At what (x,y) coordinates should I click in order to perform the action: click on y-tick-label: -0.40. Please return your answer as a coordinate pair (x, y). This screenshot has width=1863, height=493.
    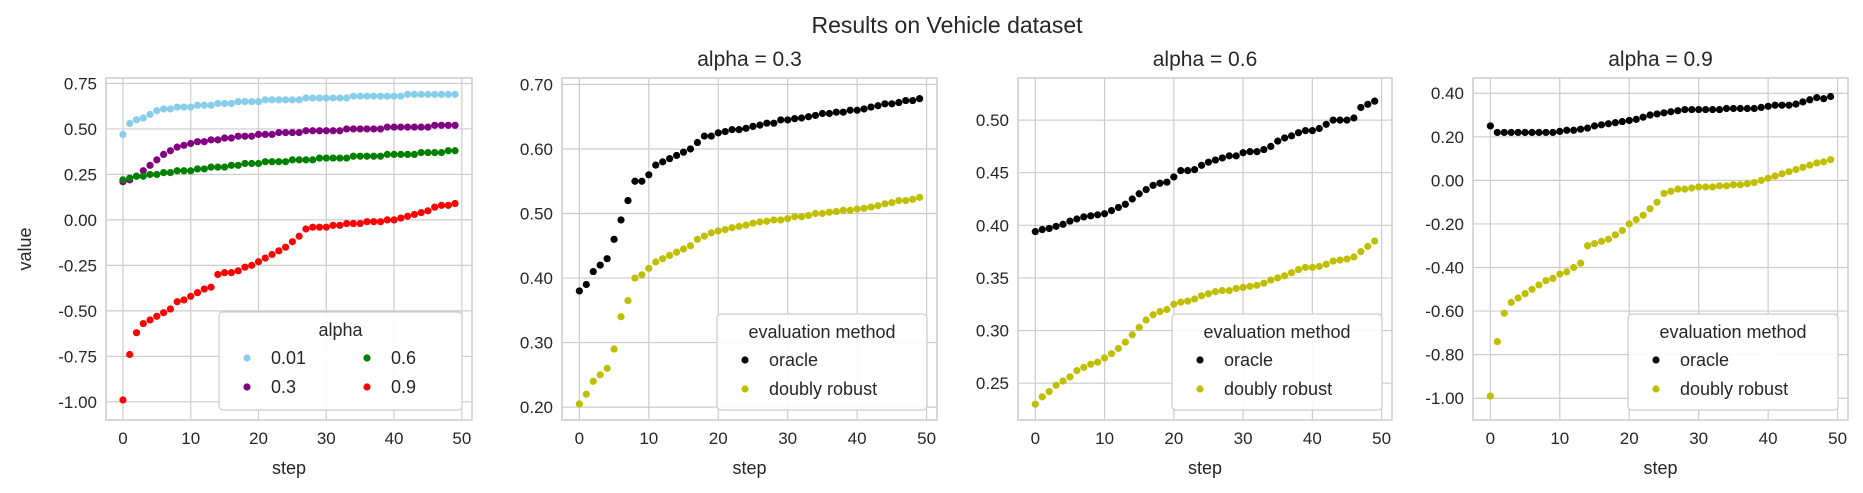
    Looking at the image, I should click on (1444, 268).